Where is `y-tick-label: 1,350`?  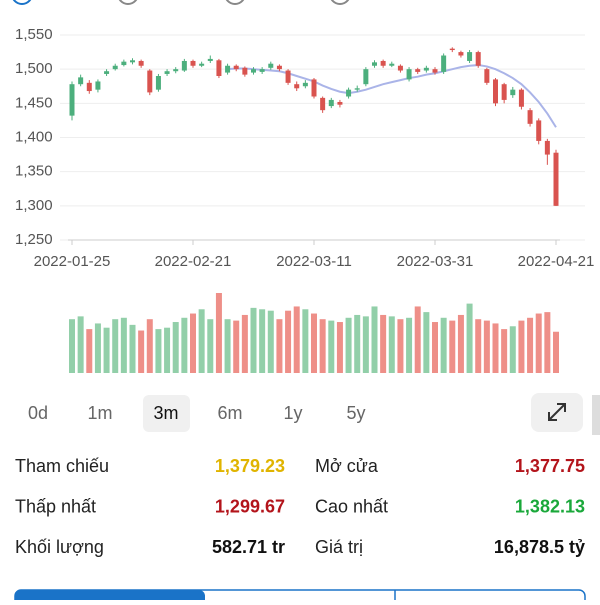 y-tick-label: 1,350 is located at coordinates (34, 171).